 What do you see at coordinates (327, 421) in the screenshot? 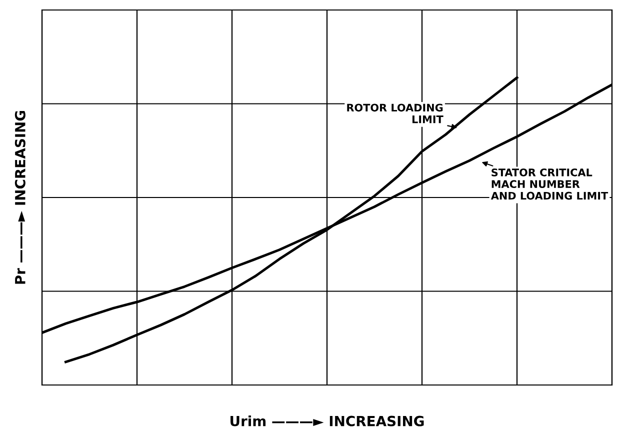
I see `x-axis-title: Urim ———► INCREASING` at bounding box center [327, 421].